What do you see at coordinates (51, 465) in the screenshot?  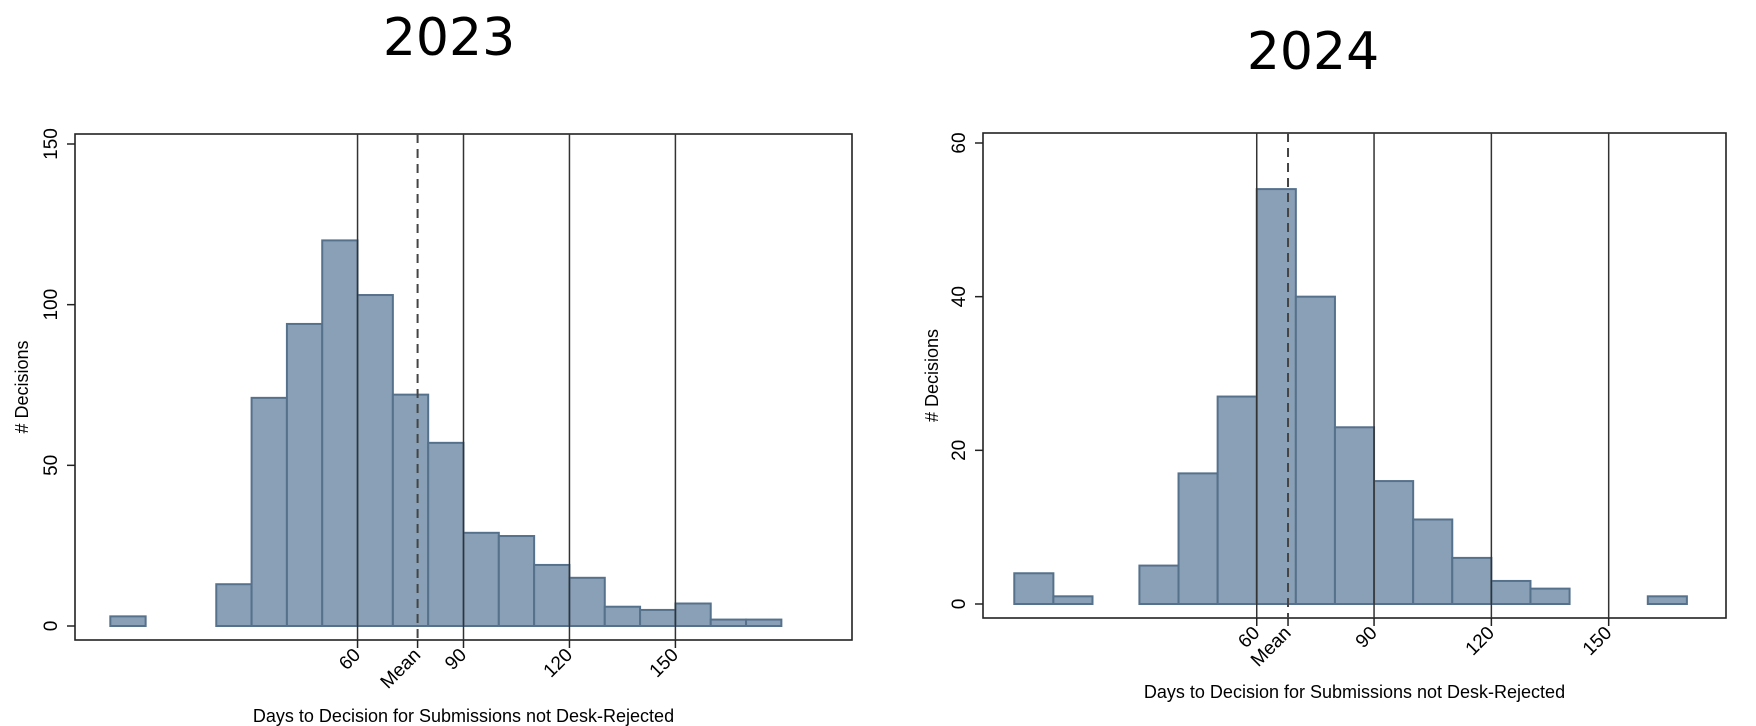 I see `y-tick-label: 50` at bounding box center [51, 465].